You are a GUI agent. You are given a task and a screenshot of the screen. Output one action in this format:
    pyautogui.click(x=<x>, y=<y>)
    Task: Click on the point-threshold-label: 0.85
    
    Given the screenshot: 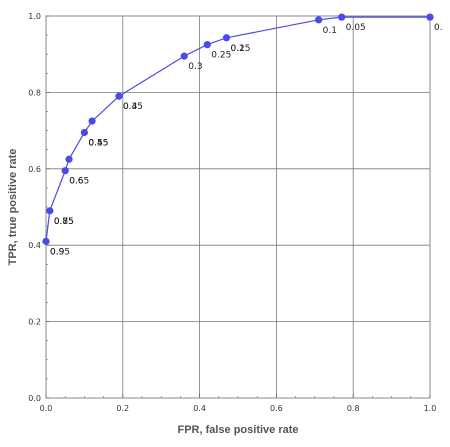 What is the action you would take?
    pyautogui.click(x=64, y=222)
    